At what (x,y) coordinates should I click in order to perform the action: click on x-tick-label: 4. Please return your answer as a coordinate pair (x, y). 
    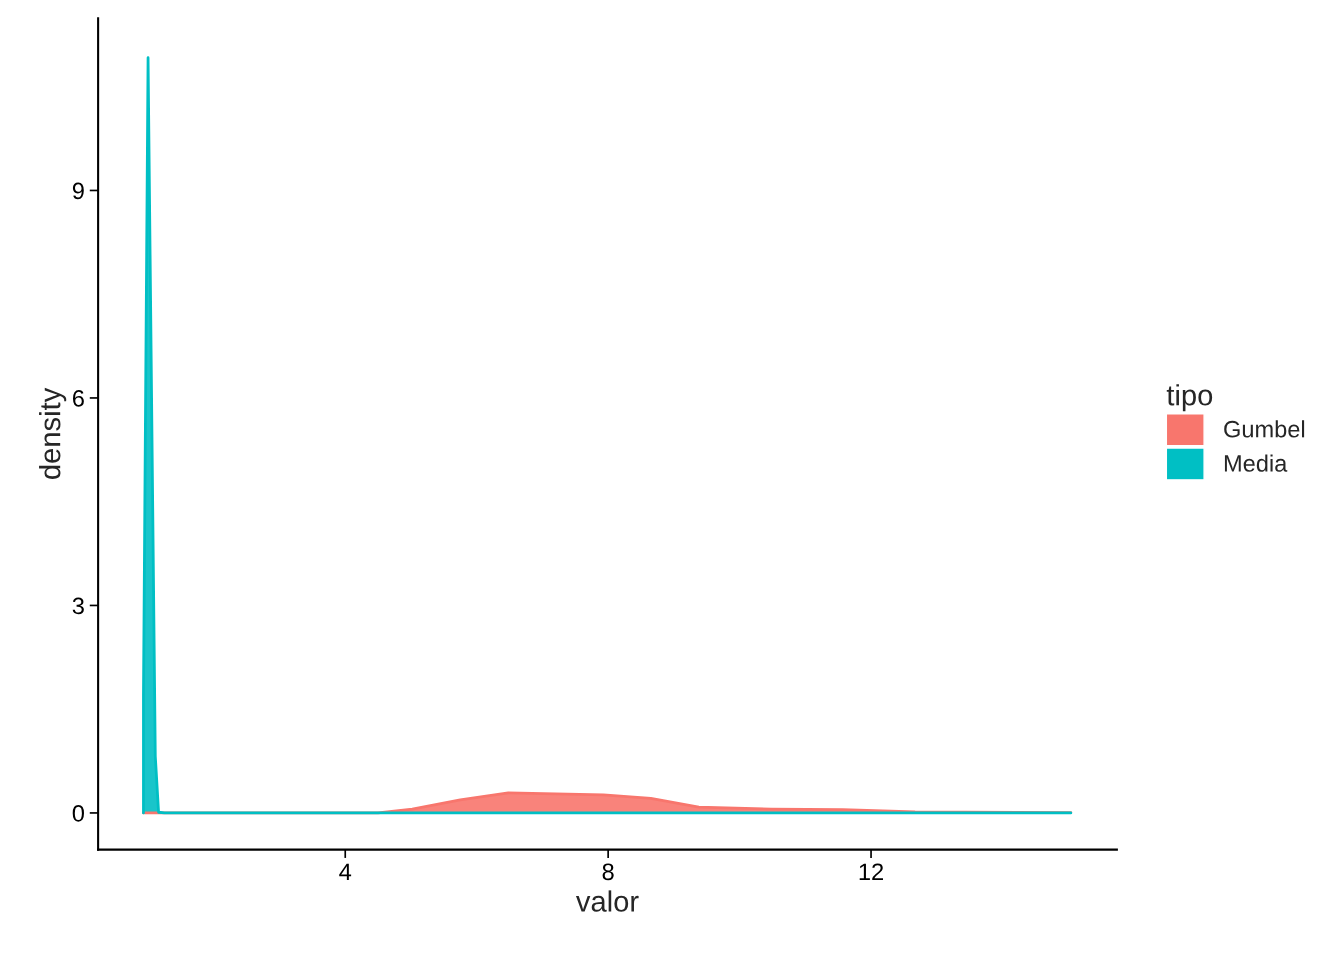
    Looking at the image, I should click on (345, 871).